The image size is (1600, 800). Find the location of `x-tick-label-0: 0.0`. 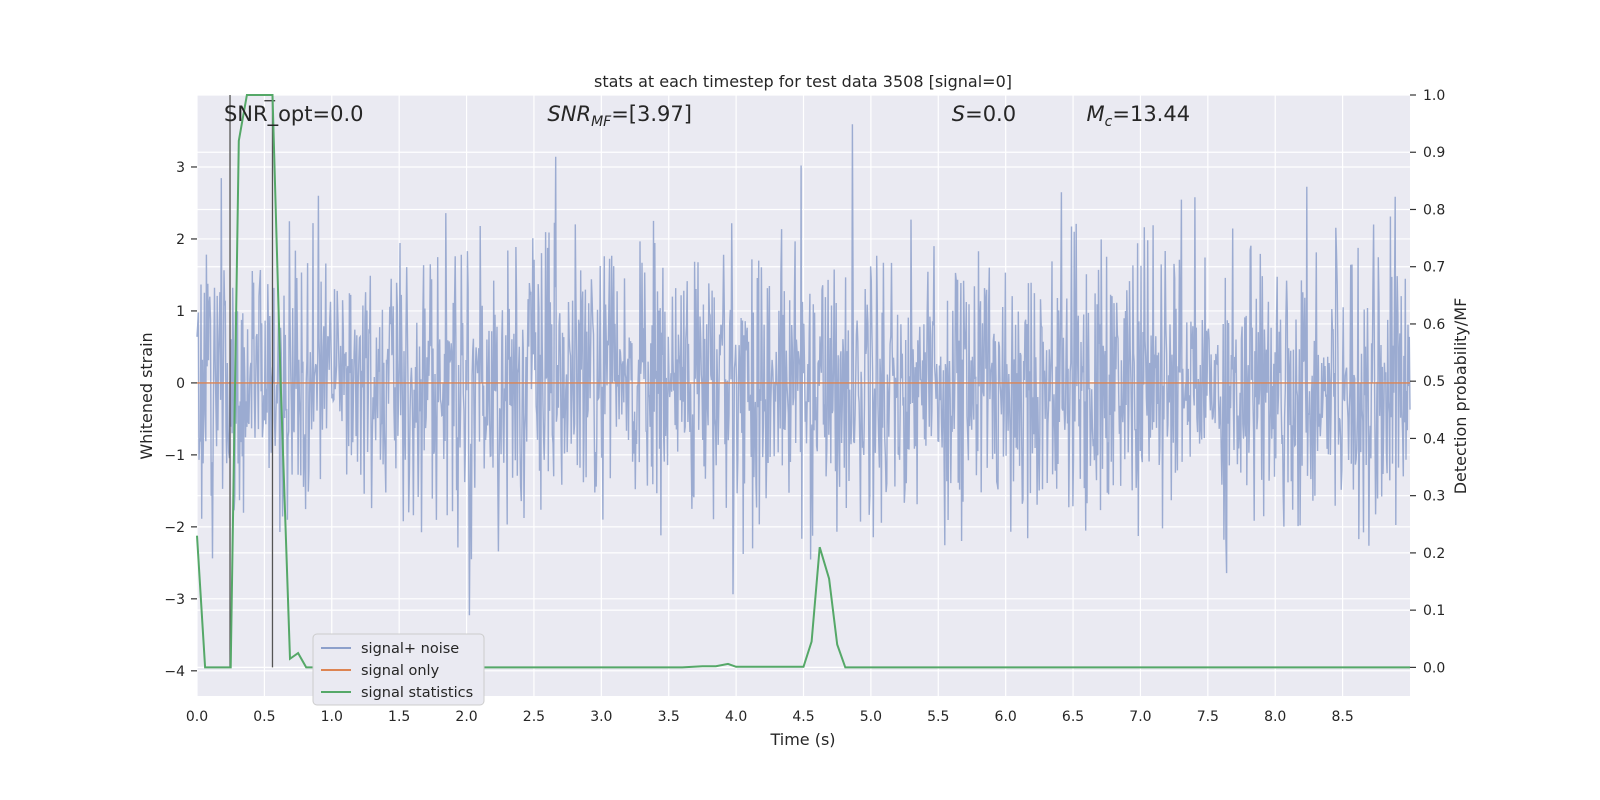

x-tick-label-0: 0.0 is located at coordinates (197, 717).